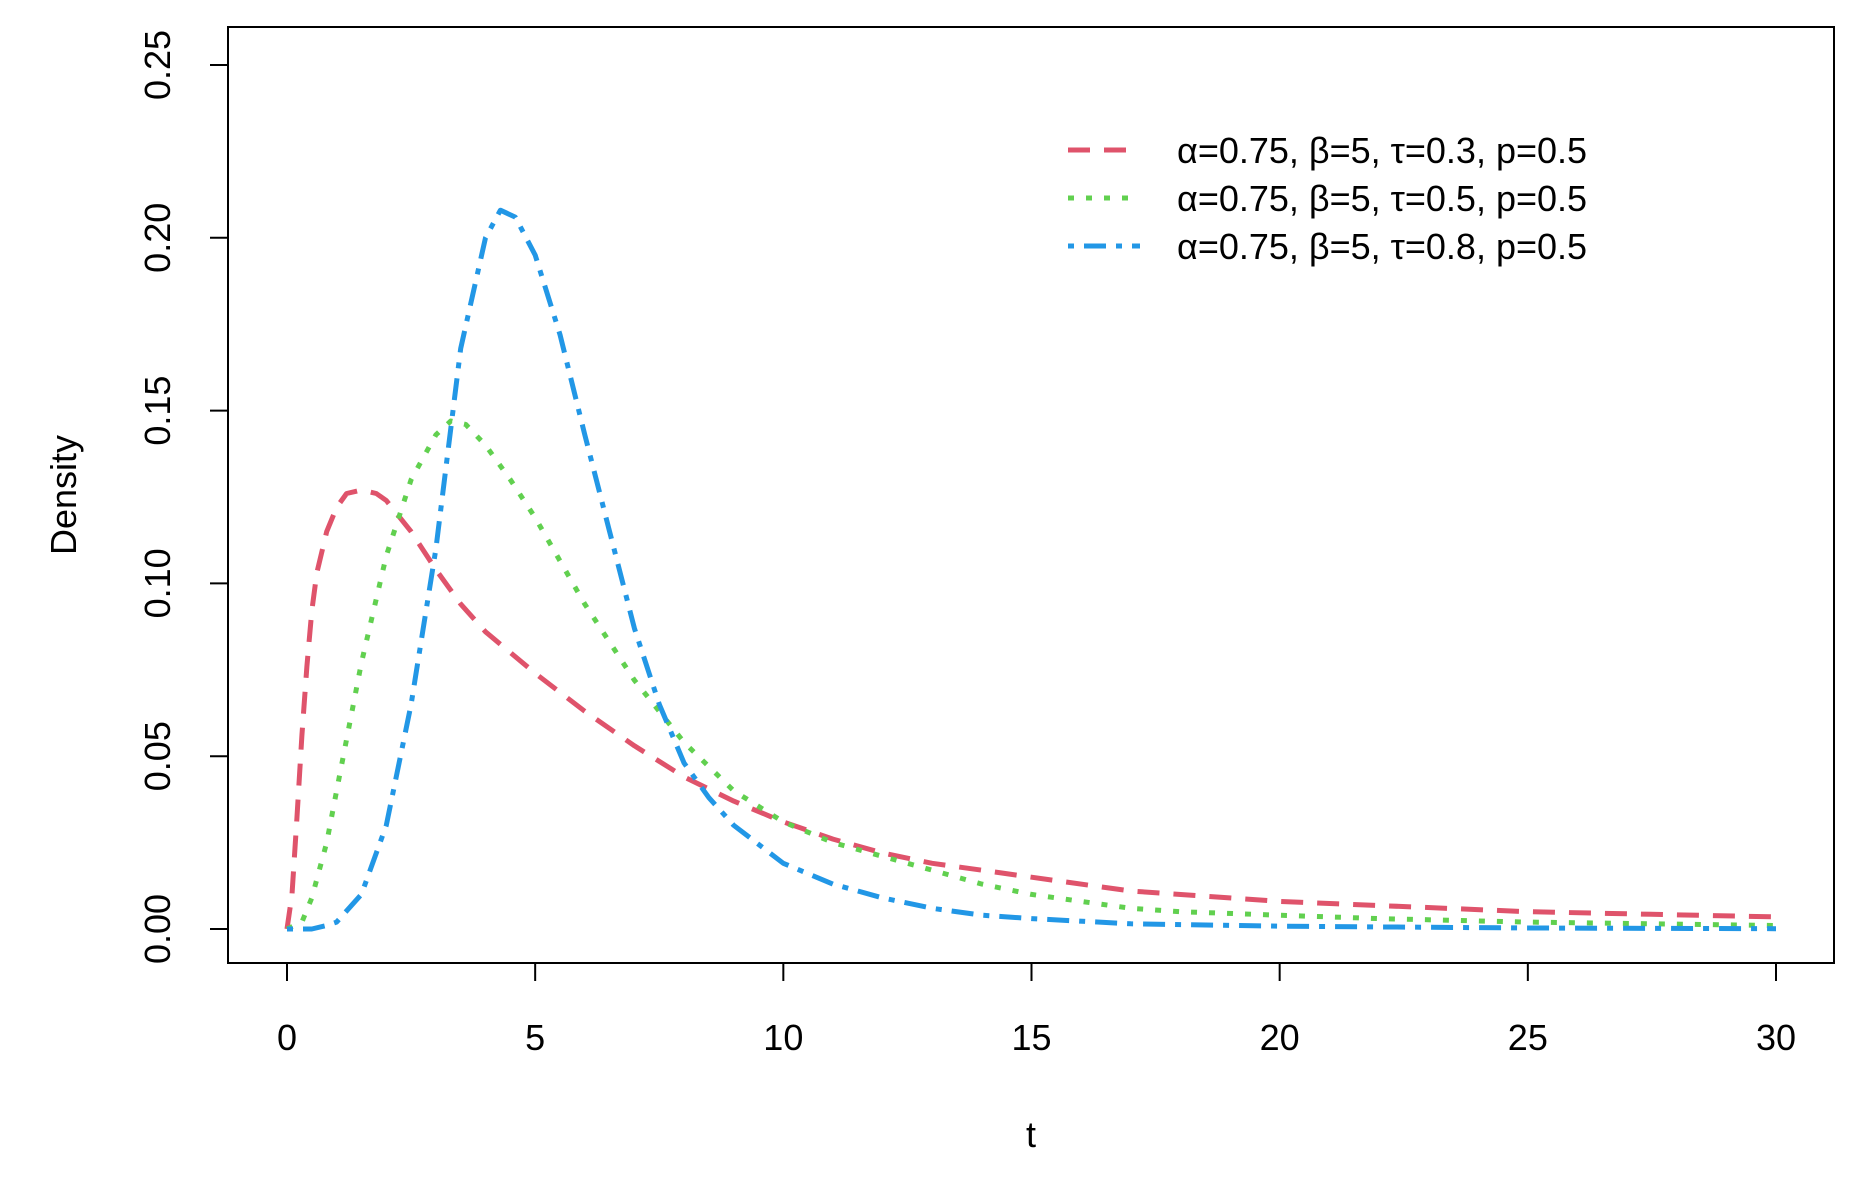  What do you see at coordinates (287, 1037) in the screenshot?
I see `x-tick-label: 0` at bounding box center [287, 1037].